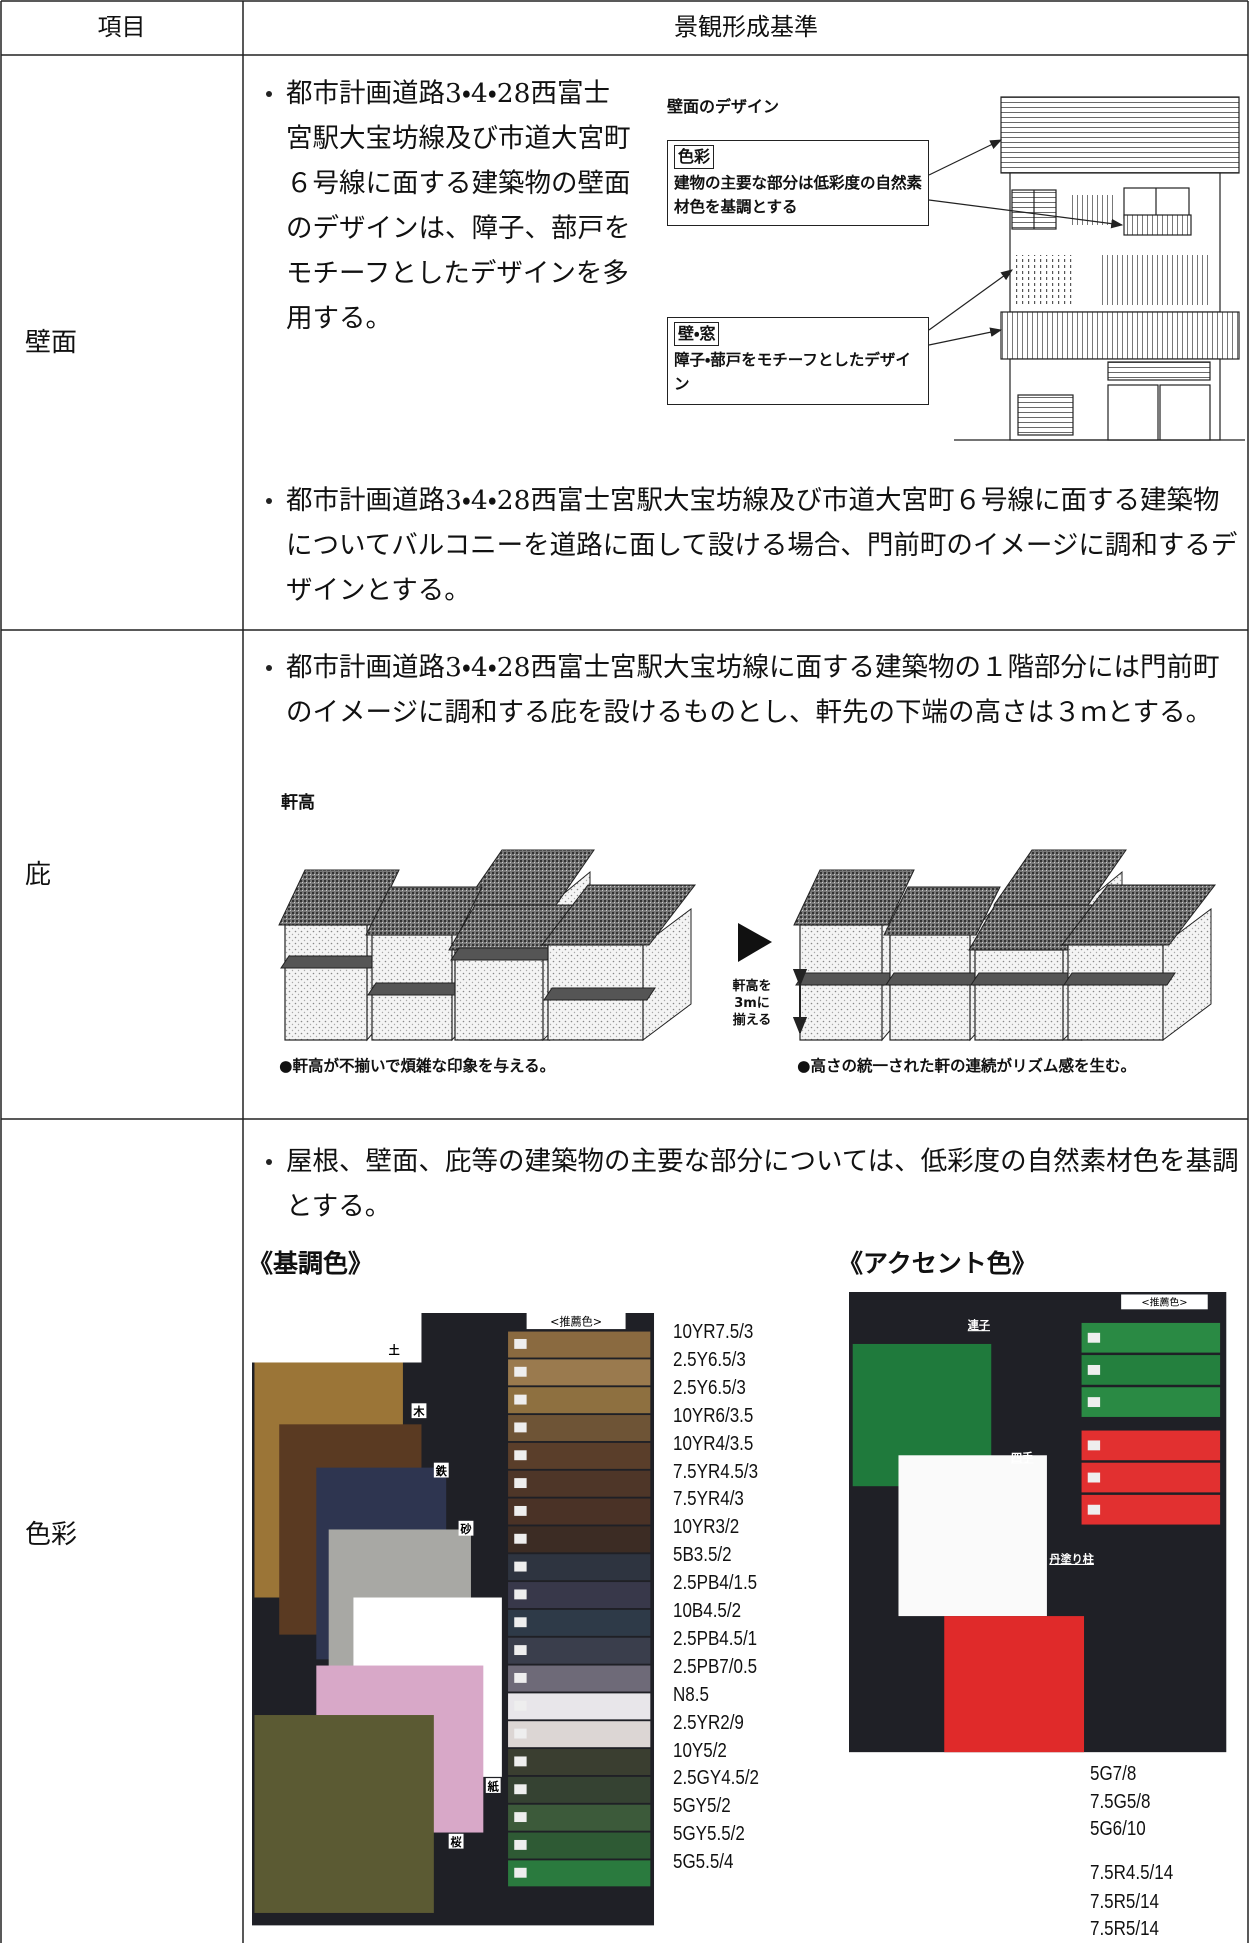  What do you see at coordinates (1113, 1774) in the screenshot?
I see `color-code: 5G7/8` at bounding box center [1113, 1774].